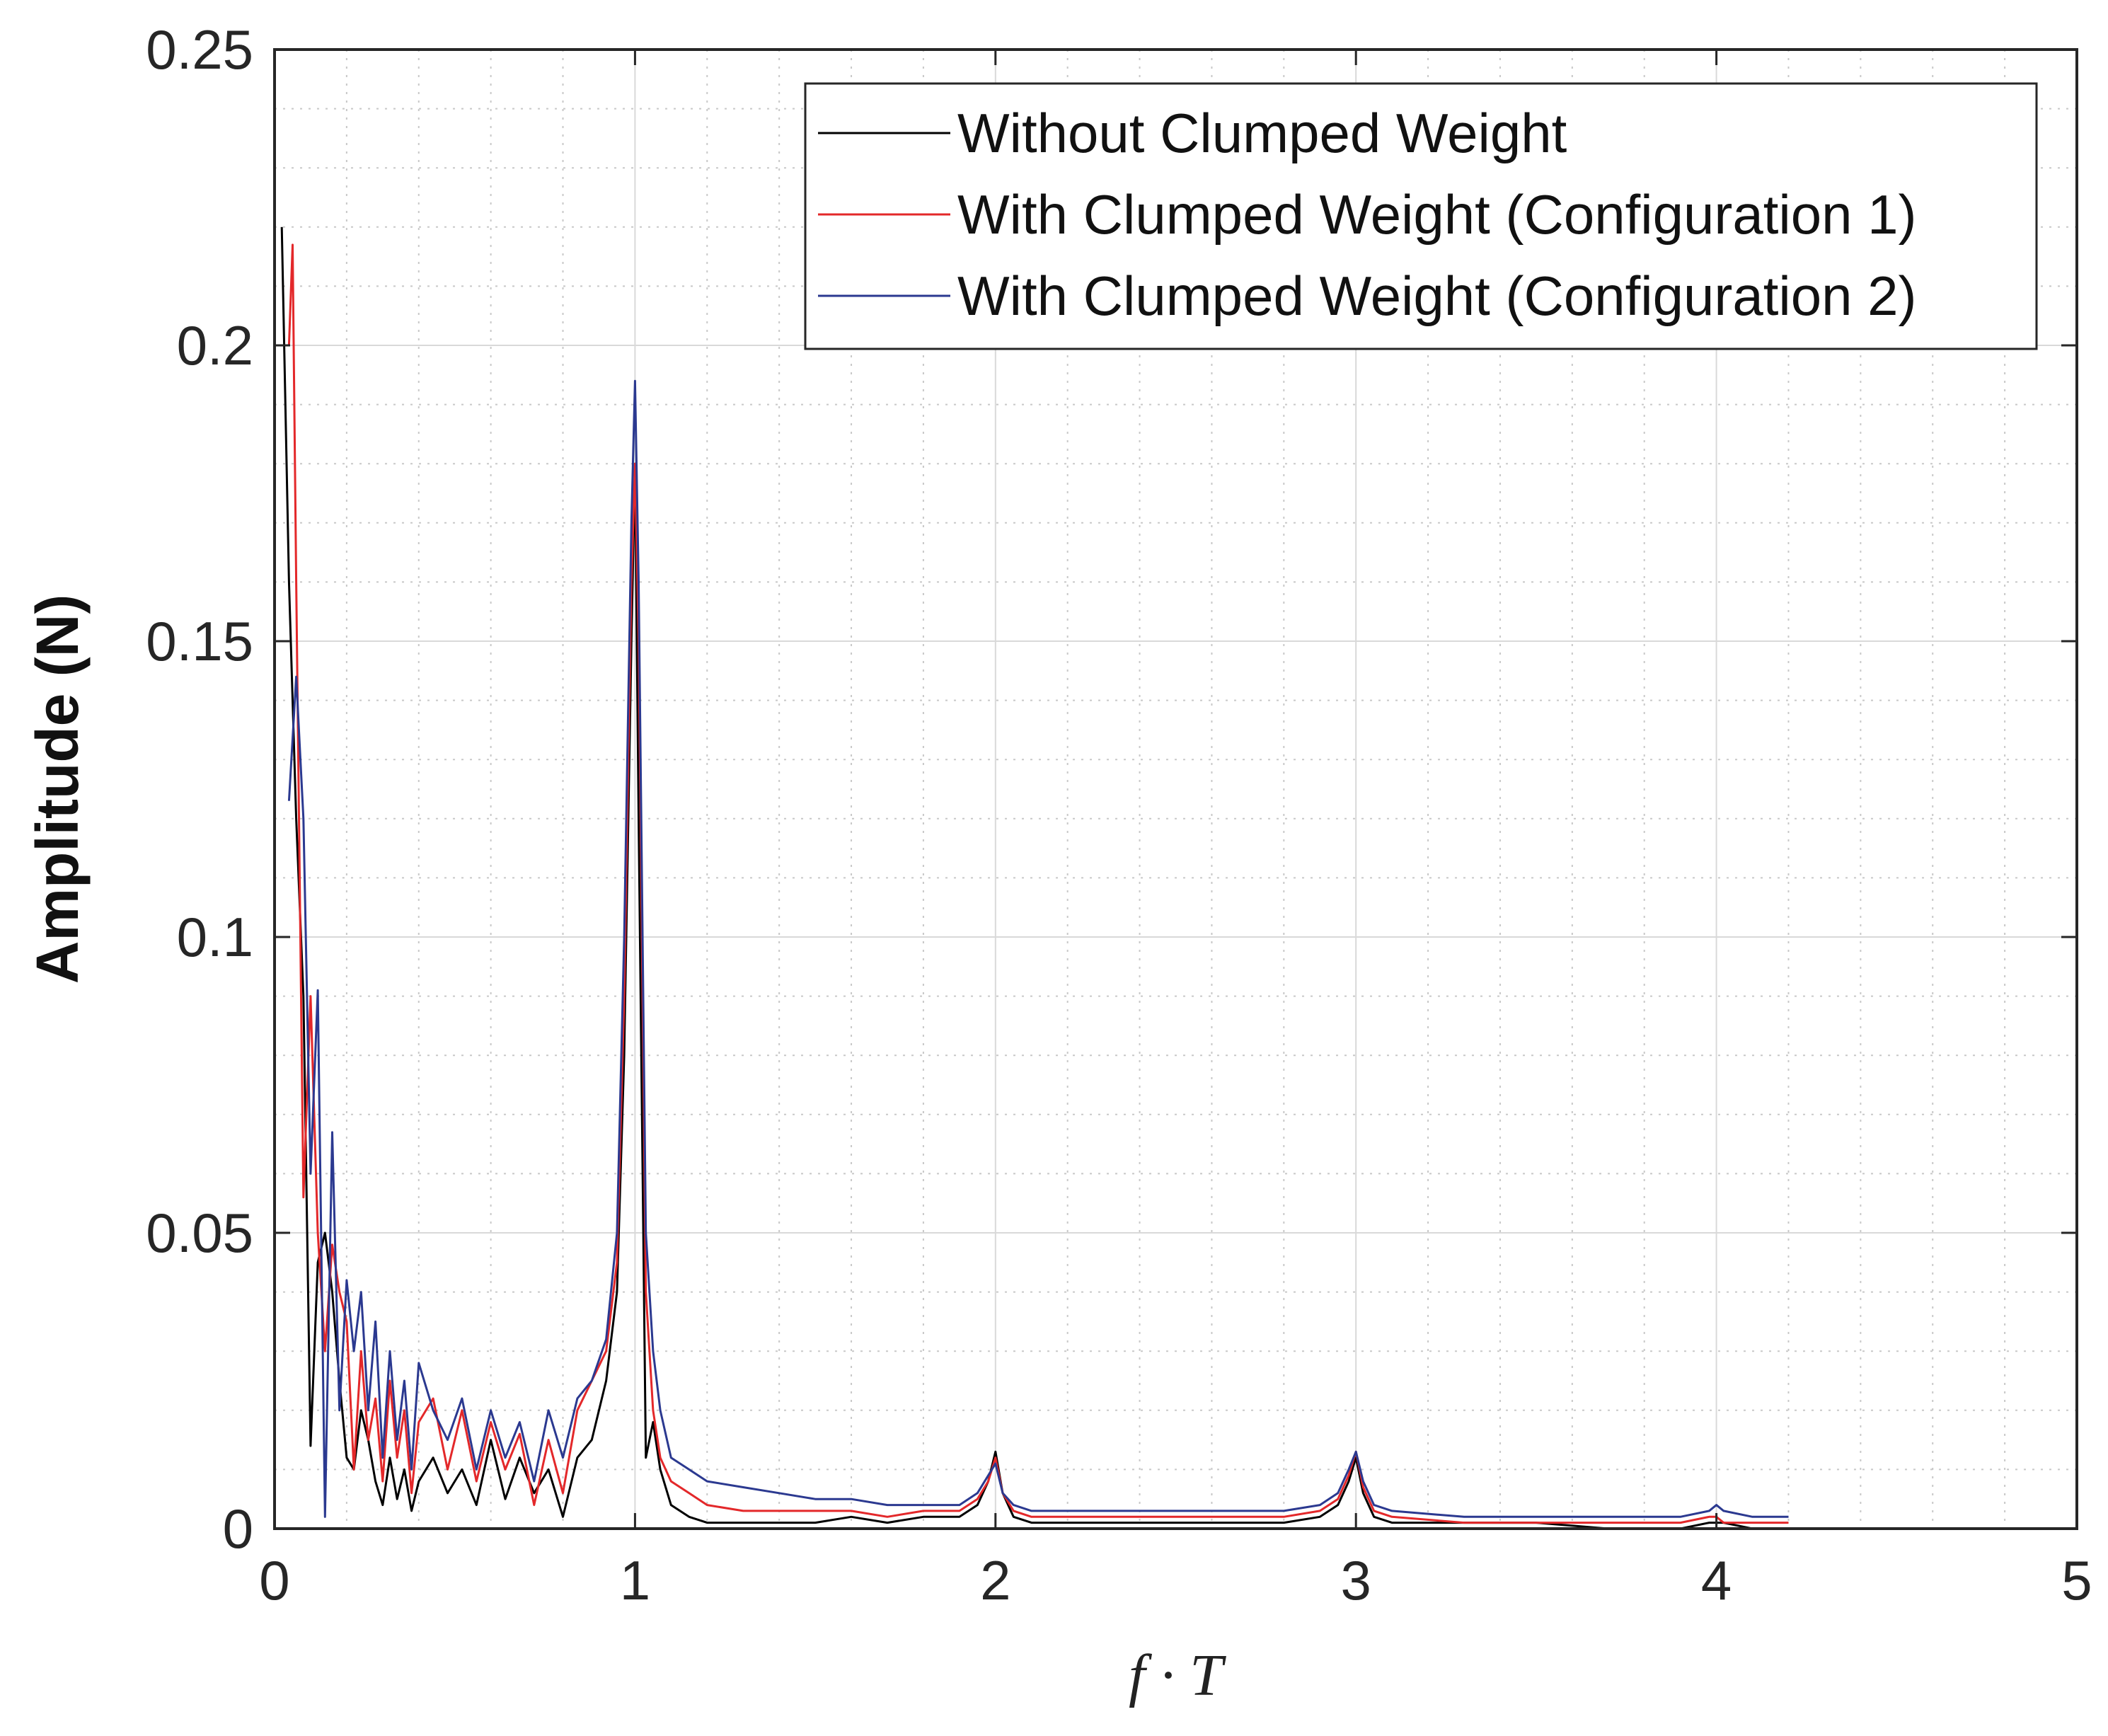 Image resolution: width=2108 pixels, height=1736 pixels. What do you see at coordinates (995, 1580) in the screenshot?
I see `x-tick-label: 2` at bounding box center [995, 1580].